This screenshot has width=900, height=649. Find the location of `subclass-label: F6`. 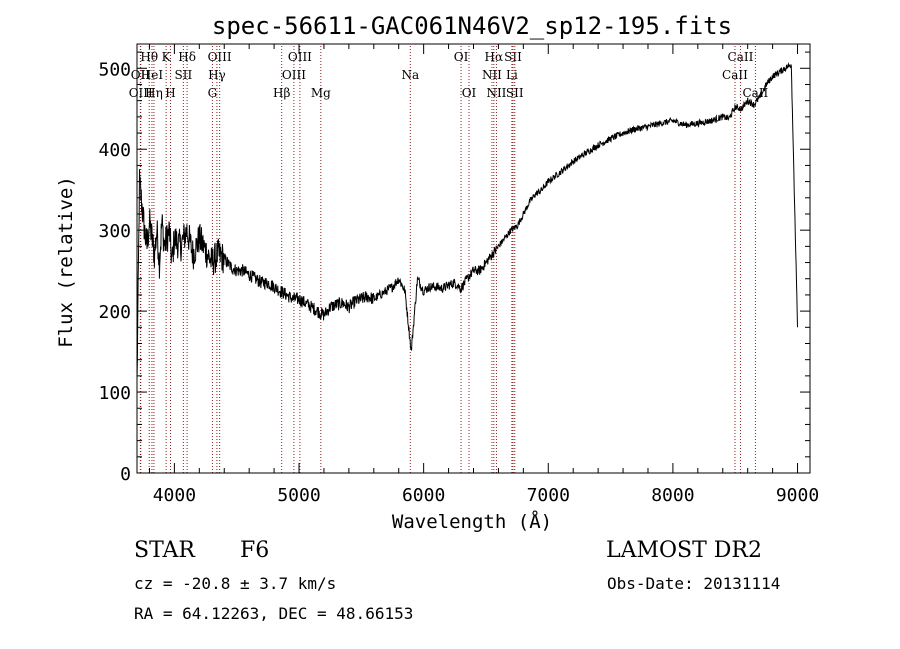

subclass-label: F6 is located at coordinates (255, 550).